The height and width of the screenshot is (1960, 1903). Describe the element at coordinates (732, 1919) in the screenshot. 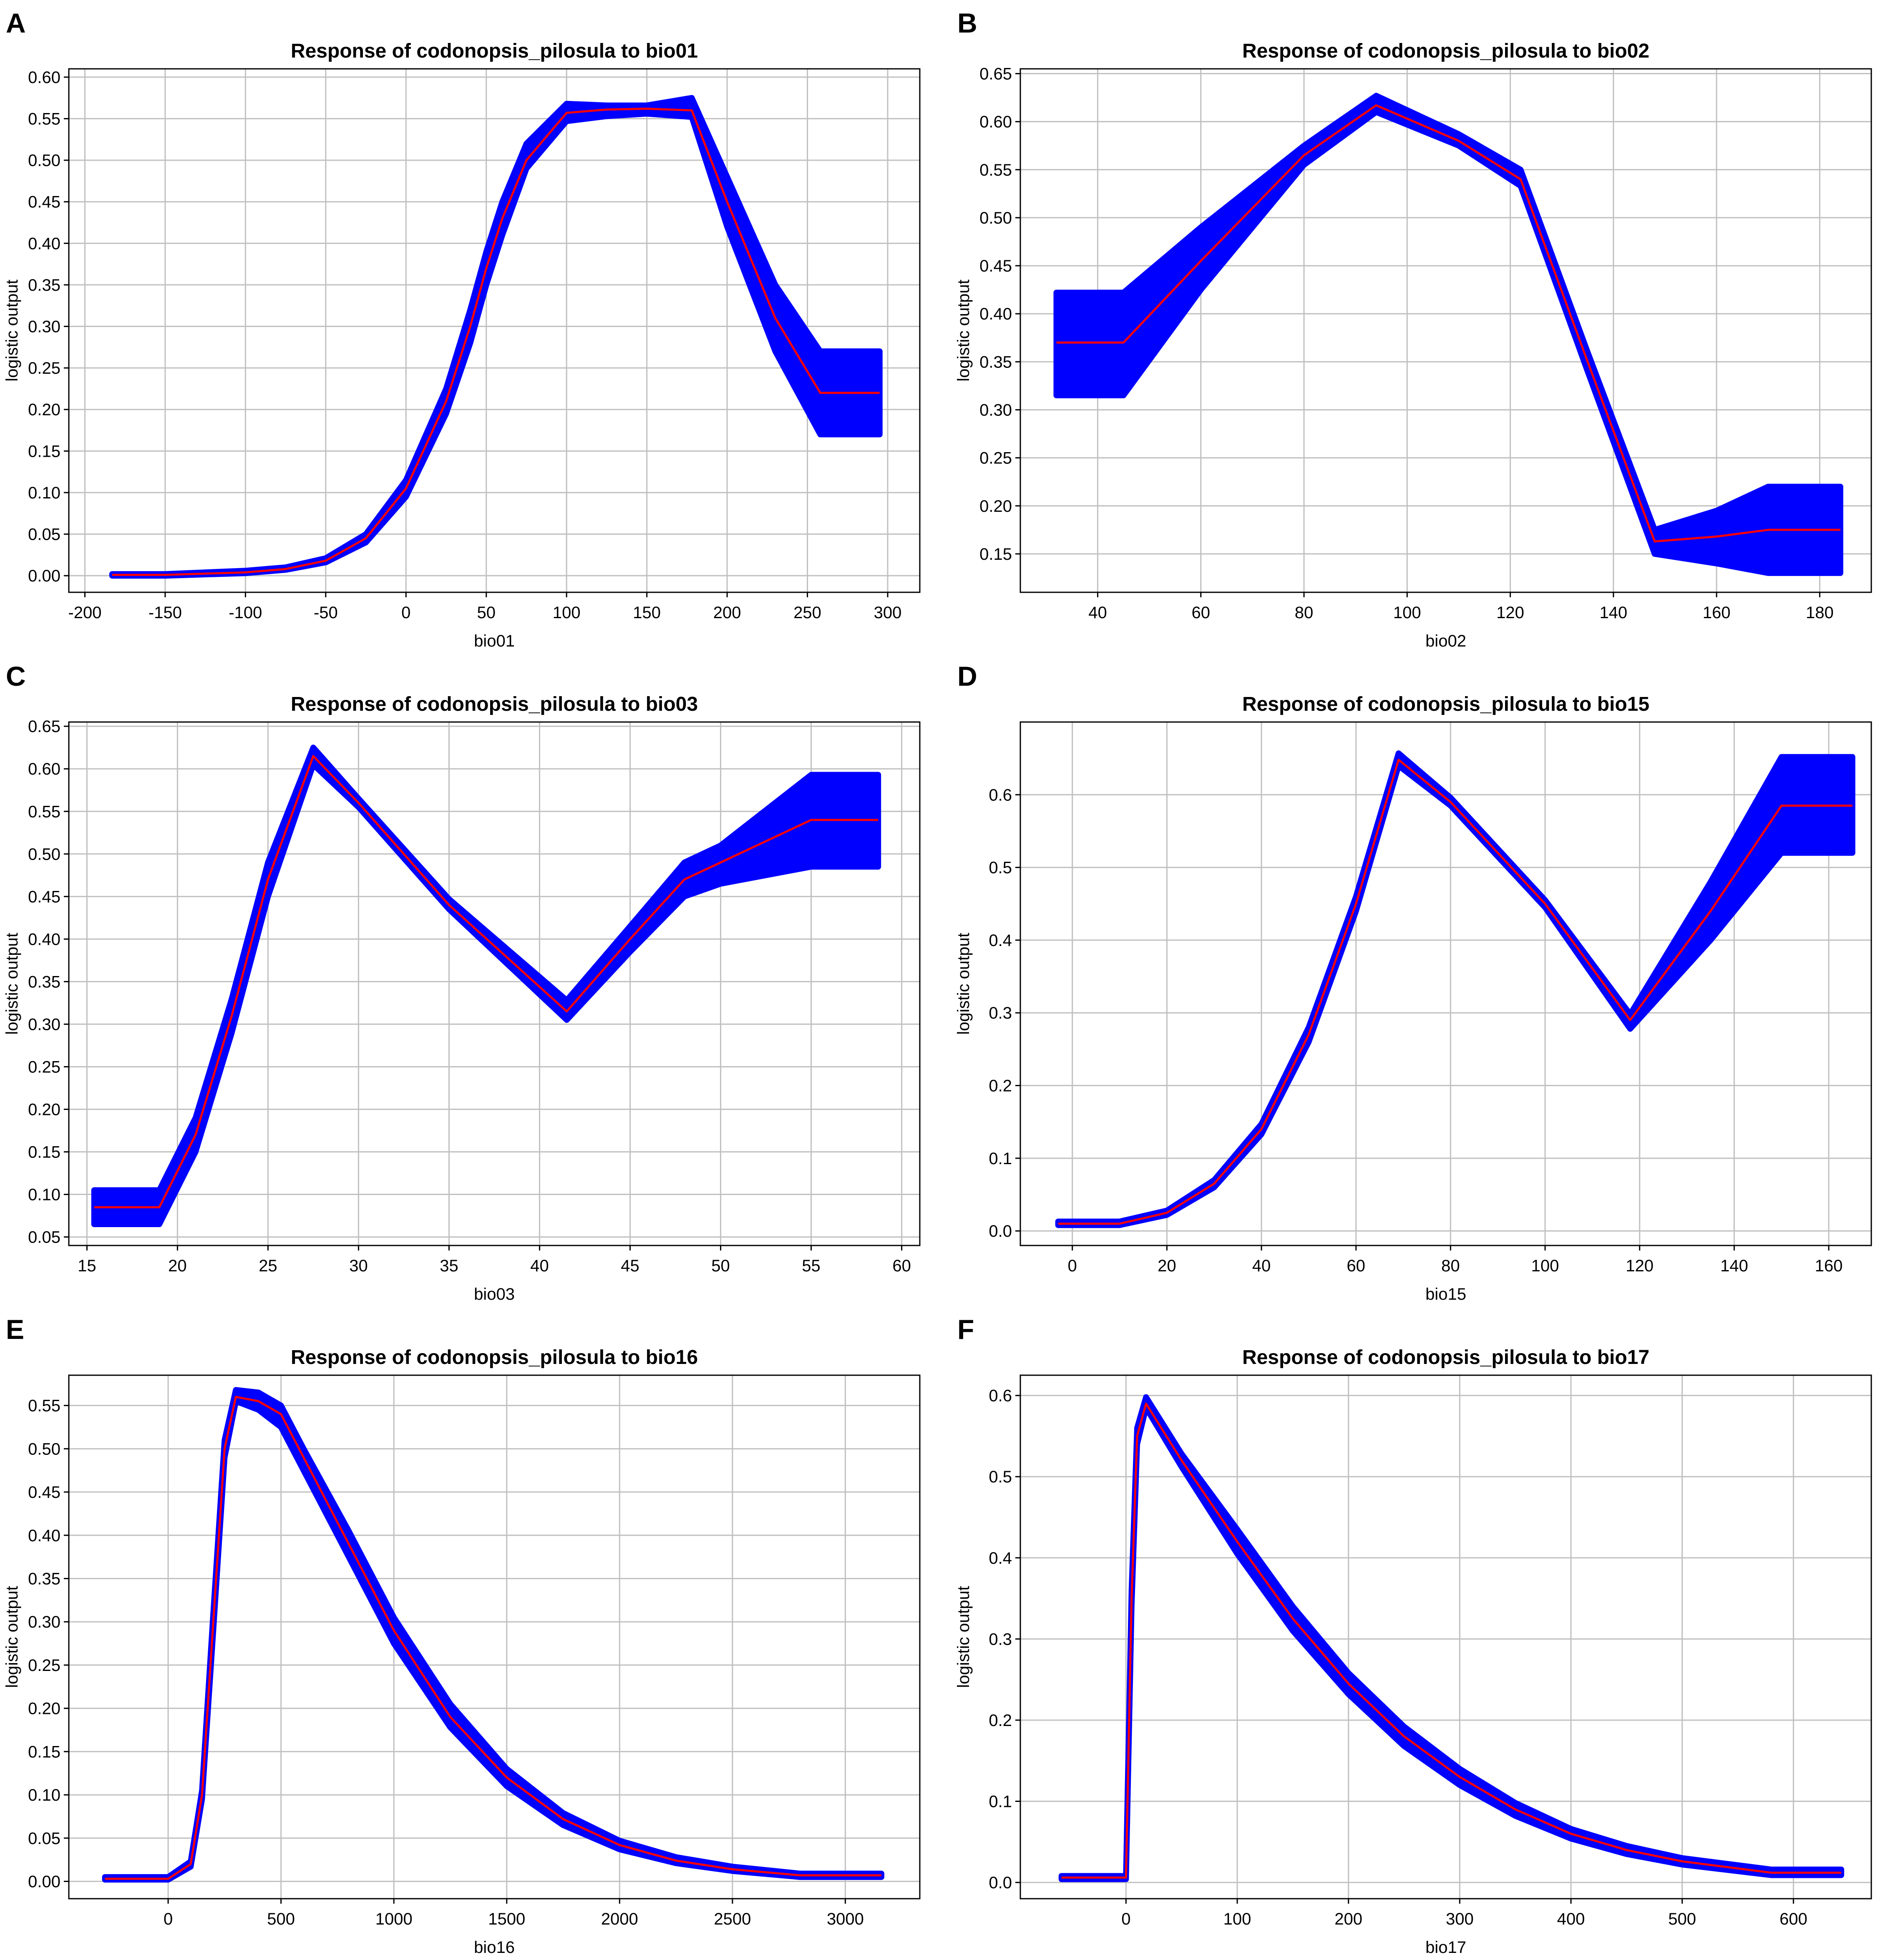

I see `x-tick-label: 2500` at that location.